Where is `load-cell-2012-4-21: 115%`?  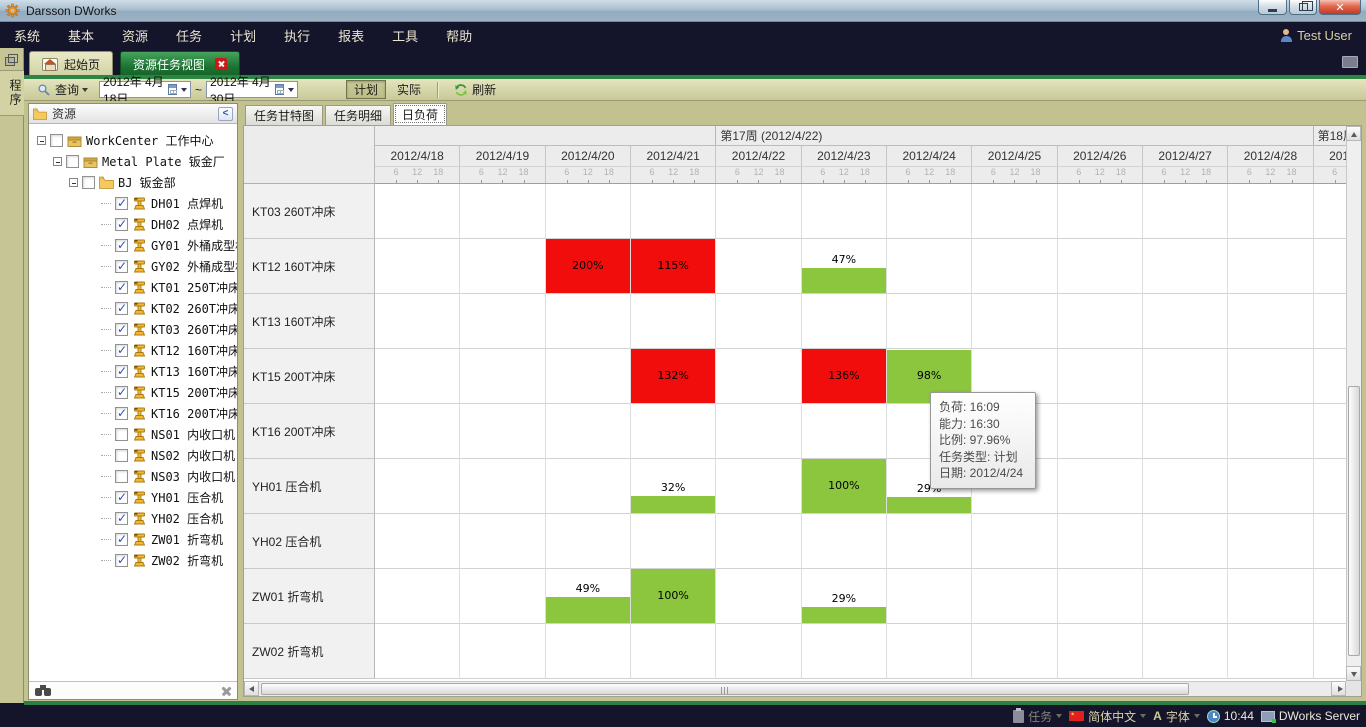
load-cell-2012-4-21: 115% is located at coordinates (673, 266).